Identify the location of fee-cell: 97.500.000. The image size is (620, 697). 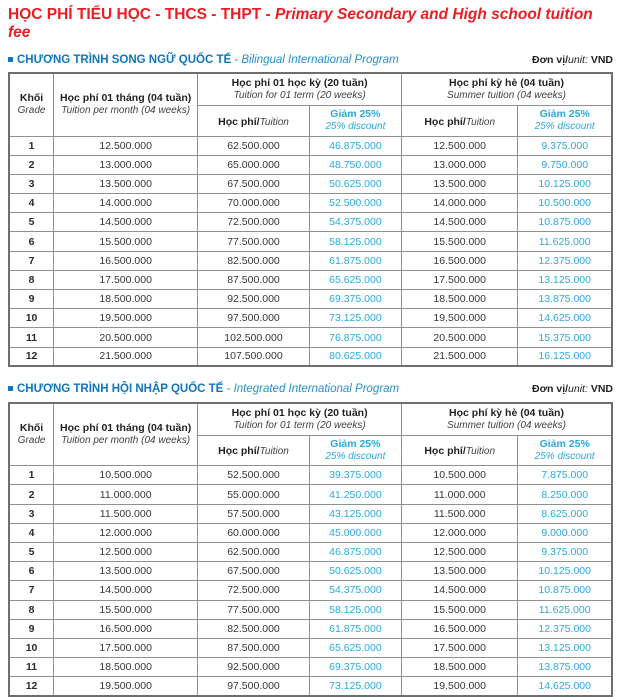
(253, 686).